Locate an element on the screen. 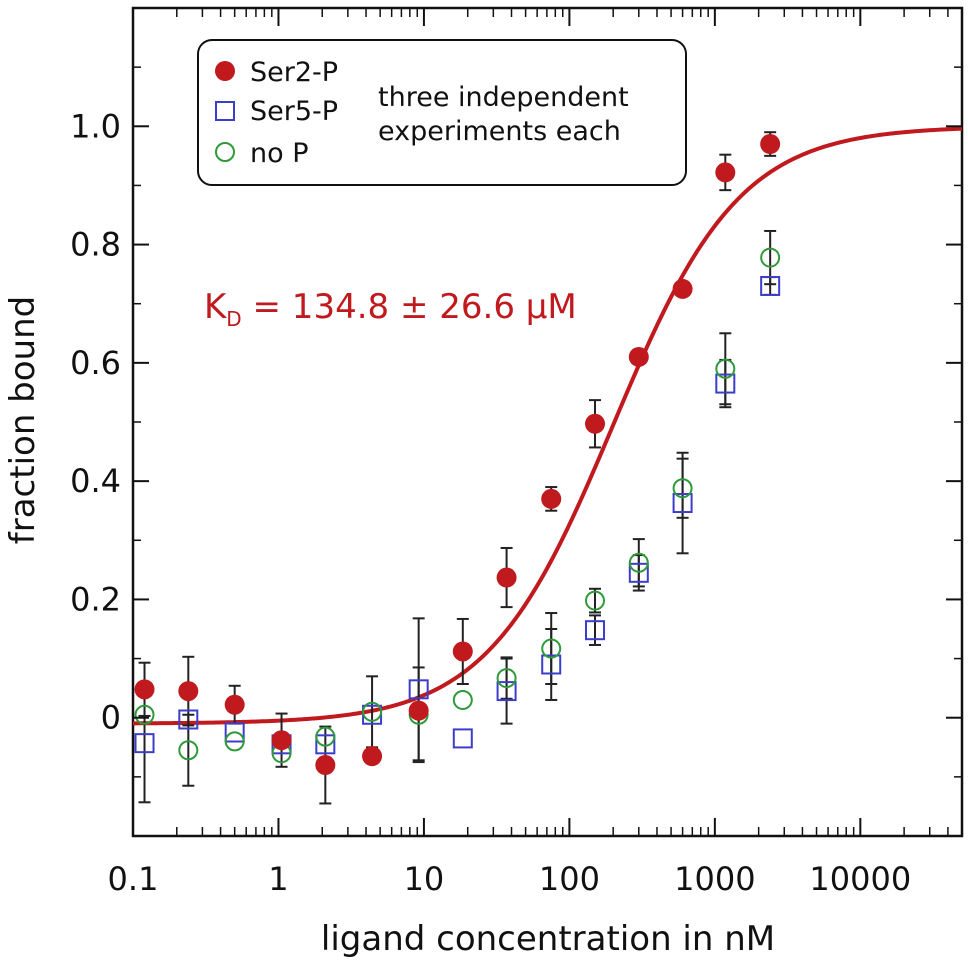 The image size is (968, 966). legend-marker-nop is located at coordinates (225, 152).